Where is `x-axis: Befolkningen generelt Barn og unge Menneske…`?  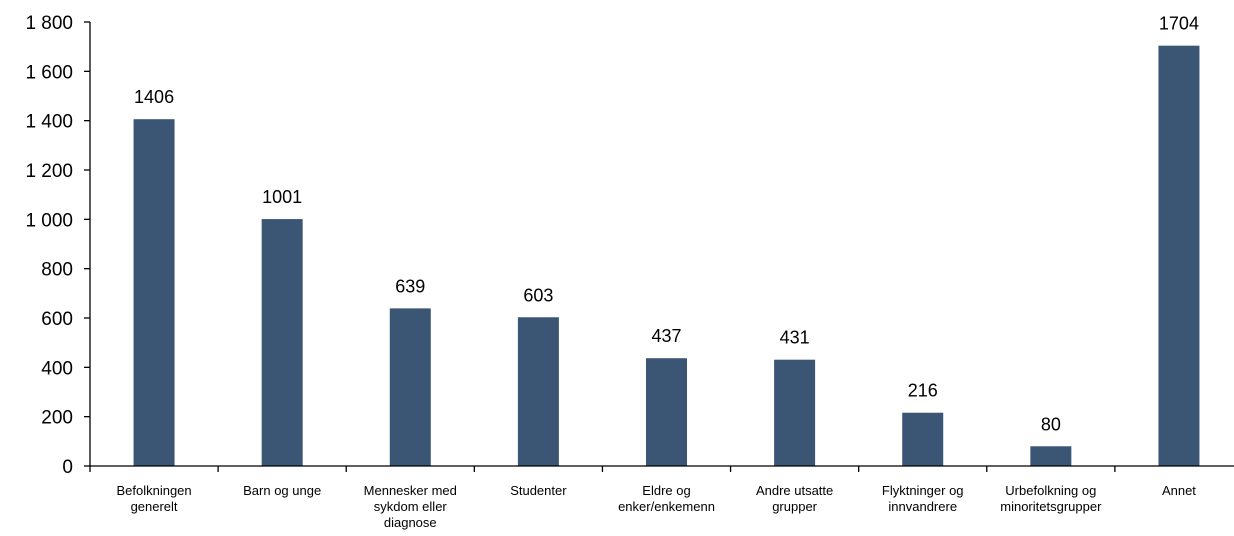 x-axis: Befolkningen generelt Barn og unge Menneske… is located at coordinates (661, 497).